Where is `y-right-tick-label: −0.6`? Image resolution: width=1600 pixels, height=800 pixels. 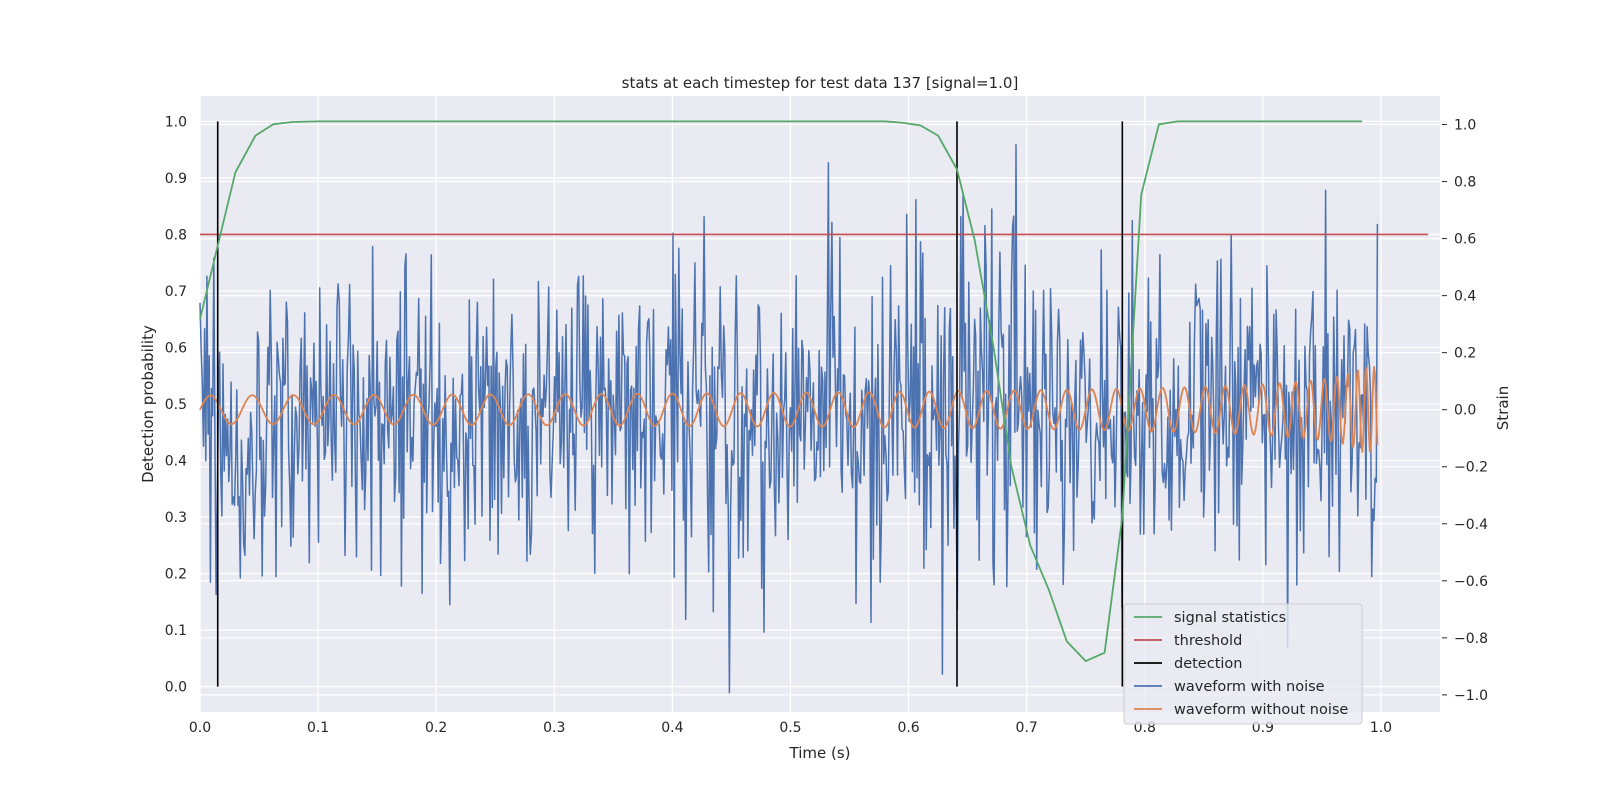 y-right-tick-label: −0.6 is located at coordinates (1471, 582).